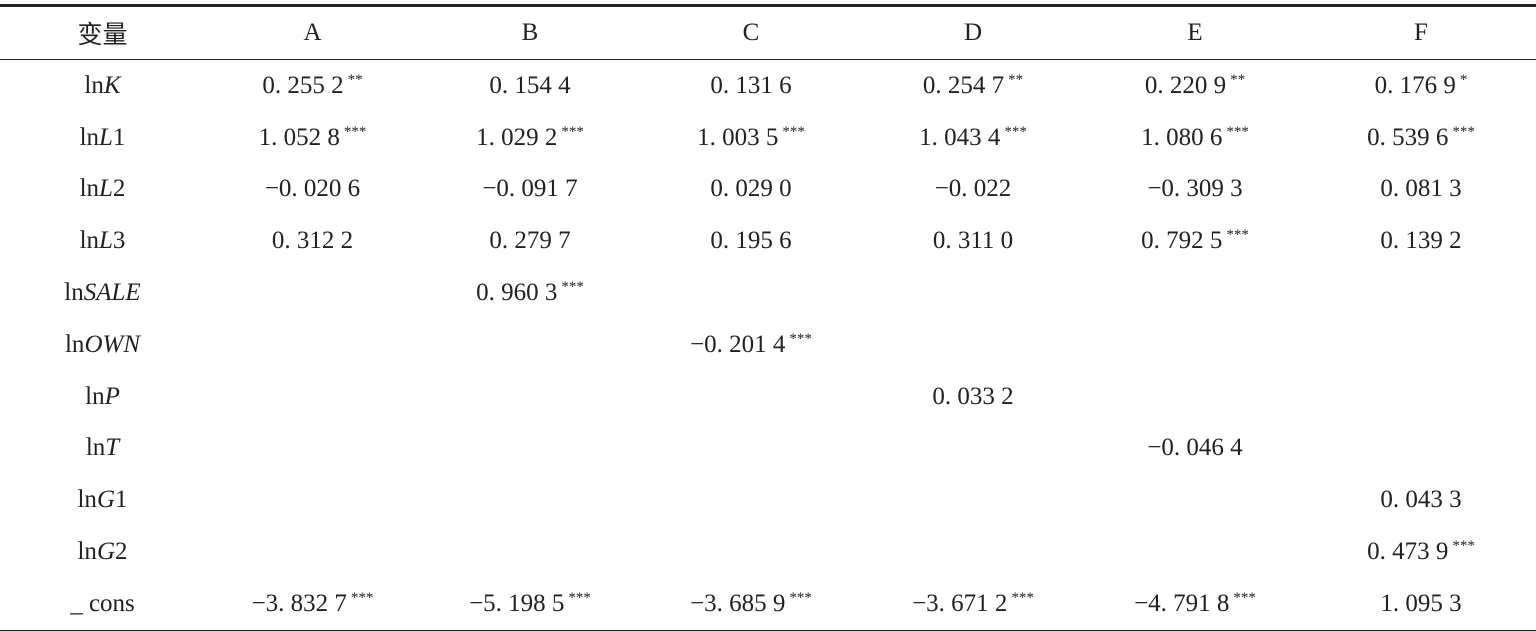 The image size is (1536, 631). I want to click on coefficient: −0. 309 3, so click(1195, 189).